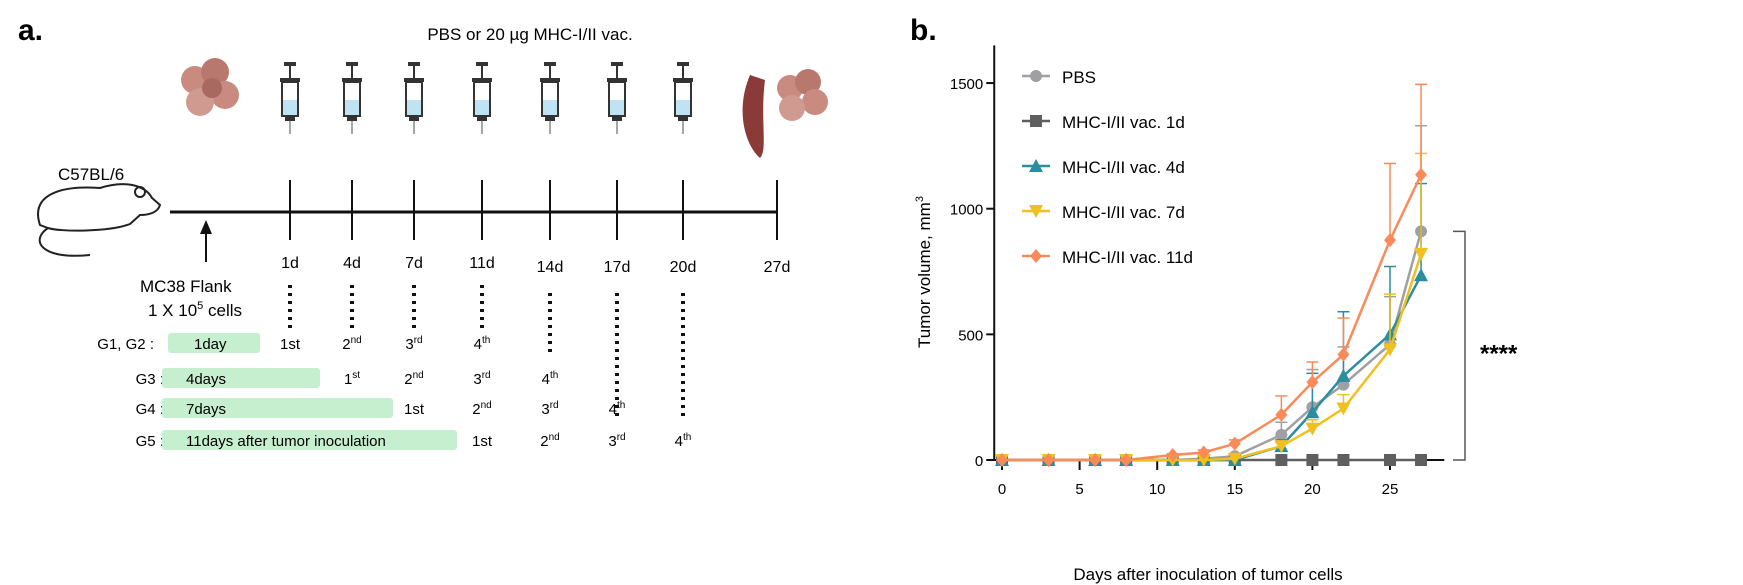  Describe the element at coordinates (1157, 489) in the screenshot. I see `x-tick-label: 10` at that location.